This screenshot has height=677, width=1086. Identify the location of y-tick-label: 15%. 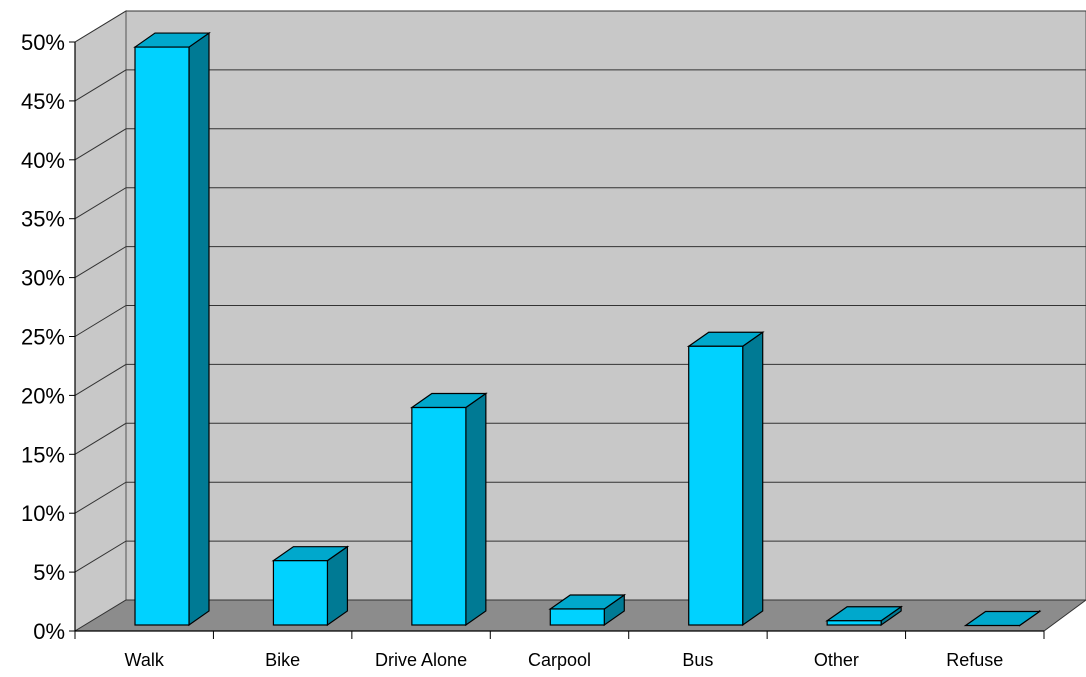
(43, 454).